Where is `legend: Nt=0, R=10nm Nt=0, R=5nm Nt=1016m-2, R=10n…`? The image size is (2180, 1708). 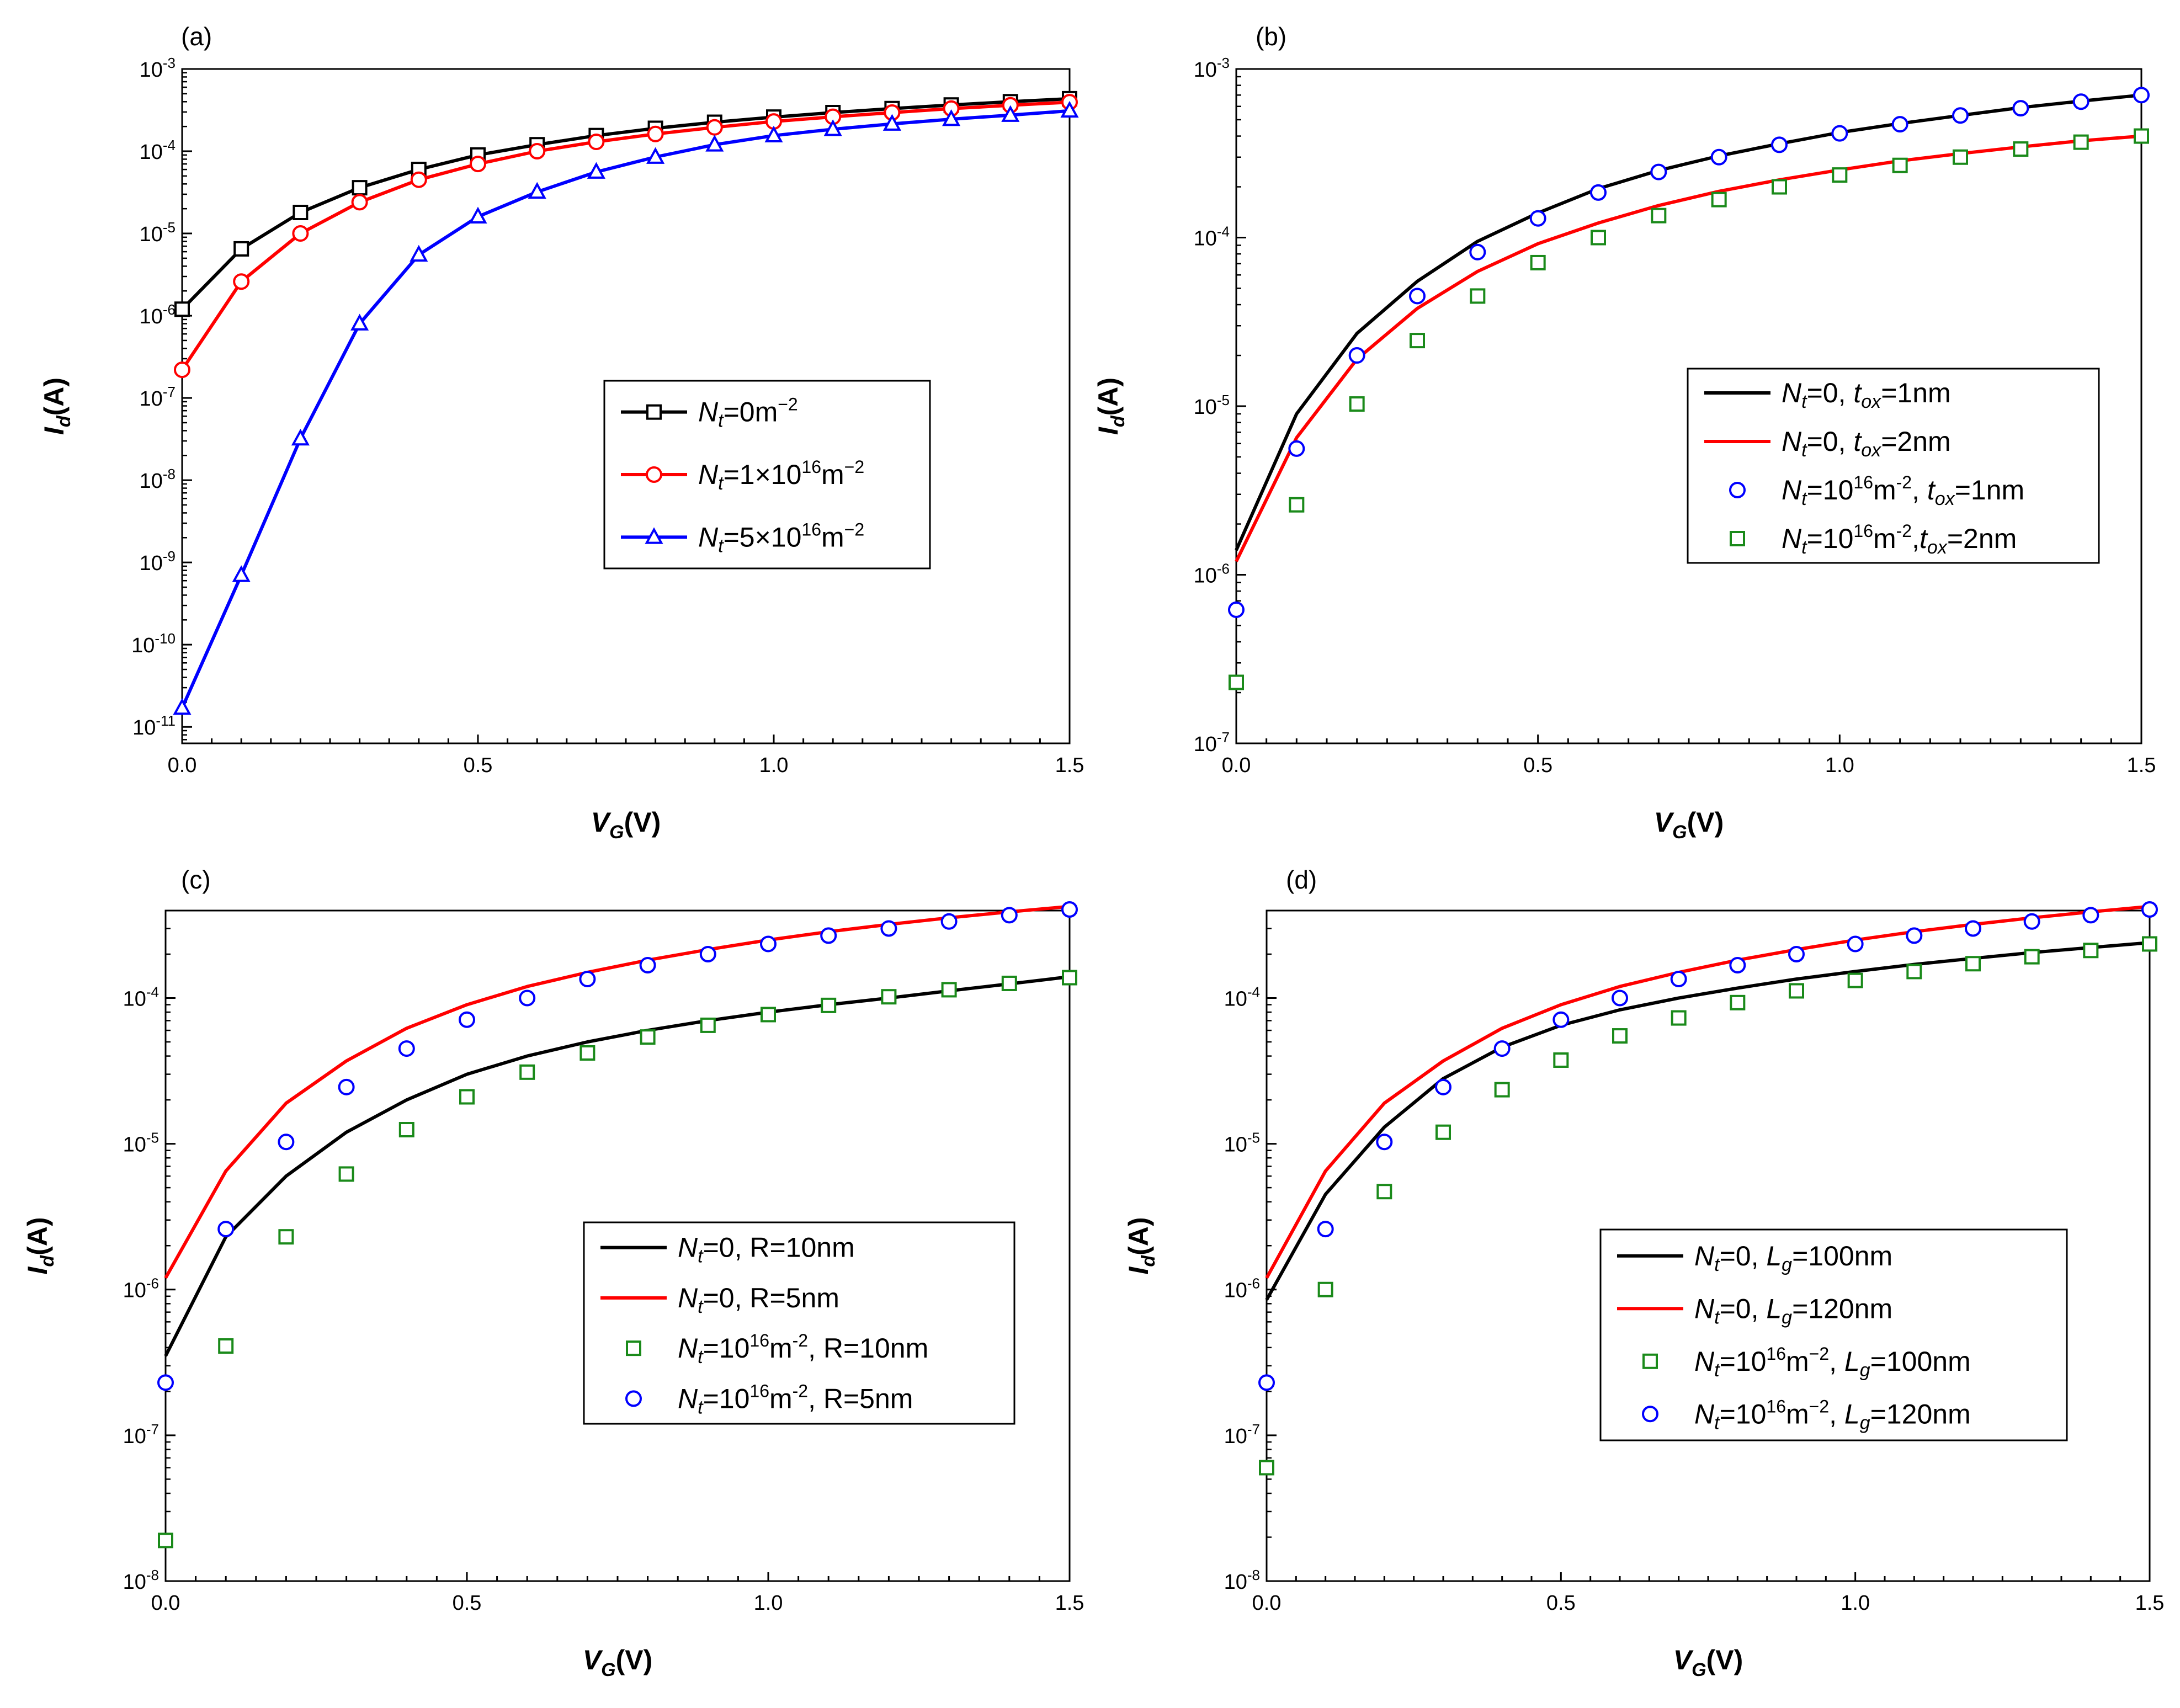 legend: Nt=0, R=10nm Nt=0, R=5nm Nt=1016m-2, R=10n… is located at coordinates (799, 1323).